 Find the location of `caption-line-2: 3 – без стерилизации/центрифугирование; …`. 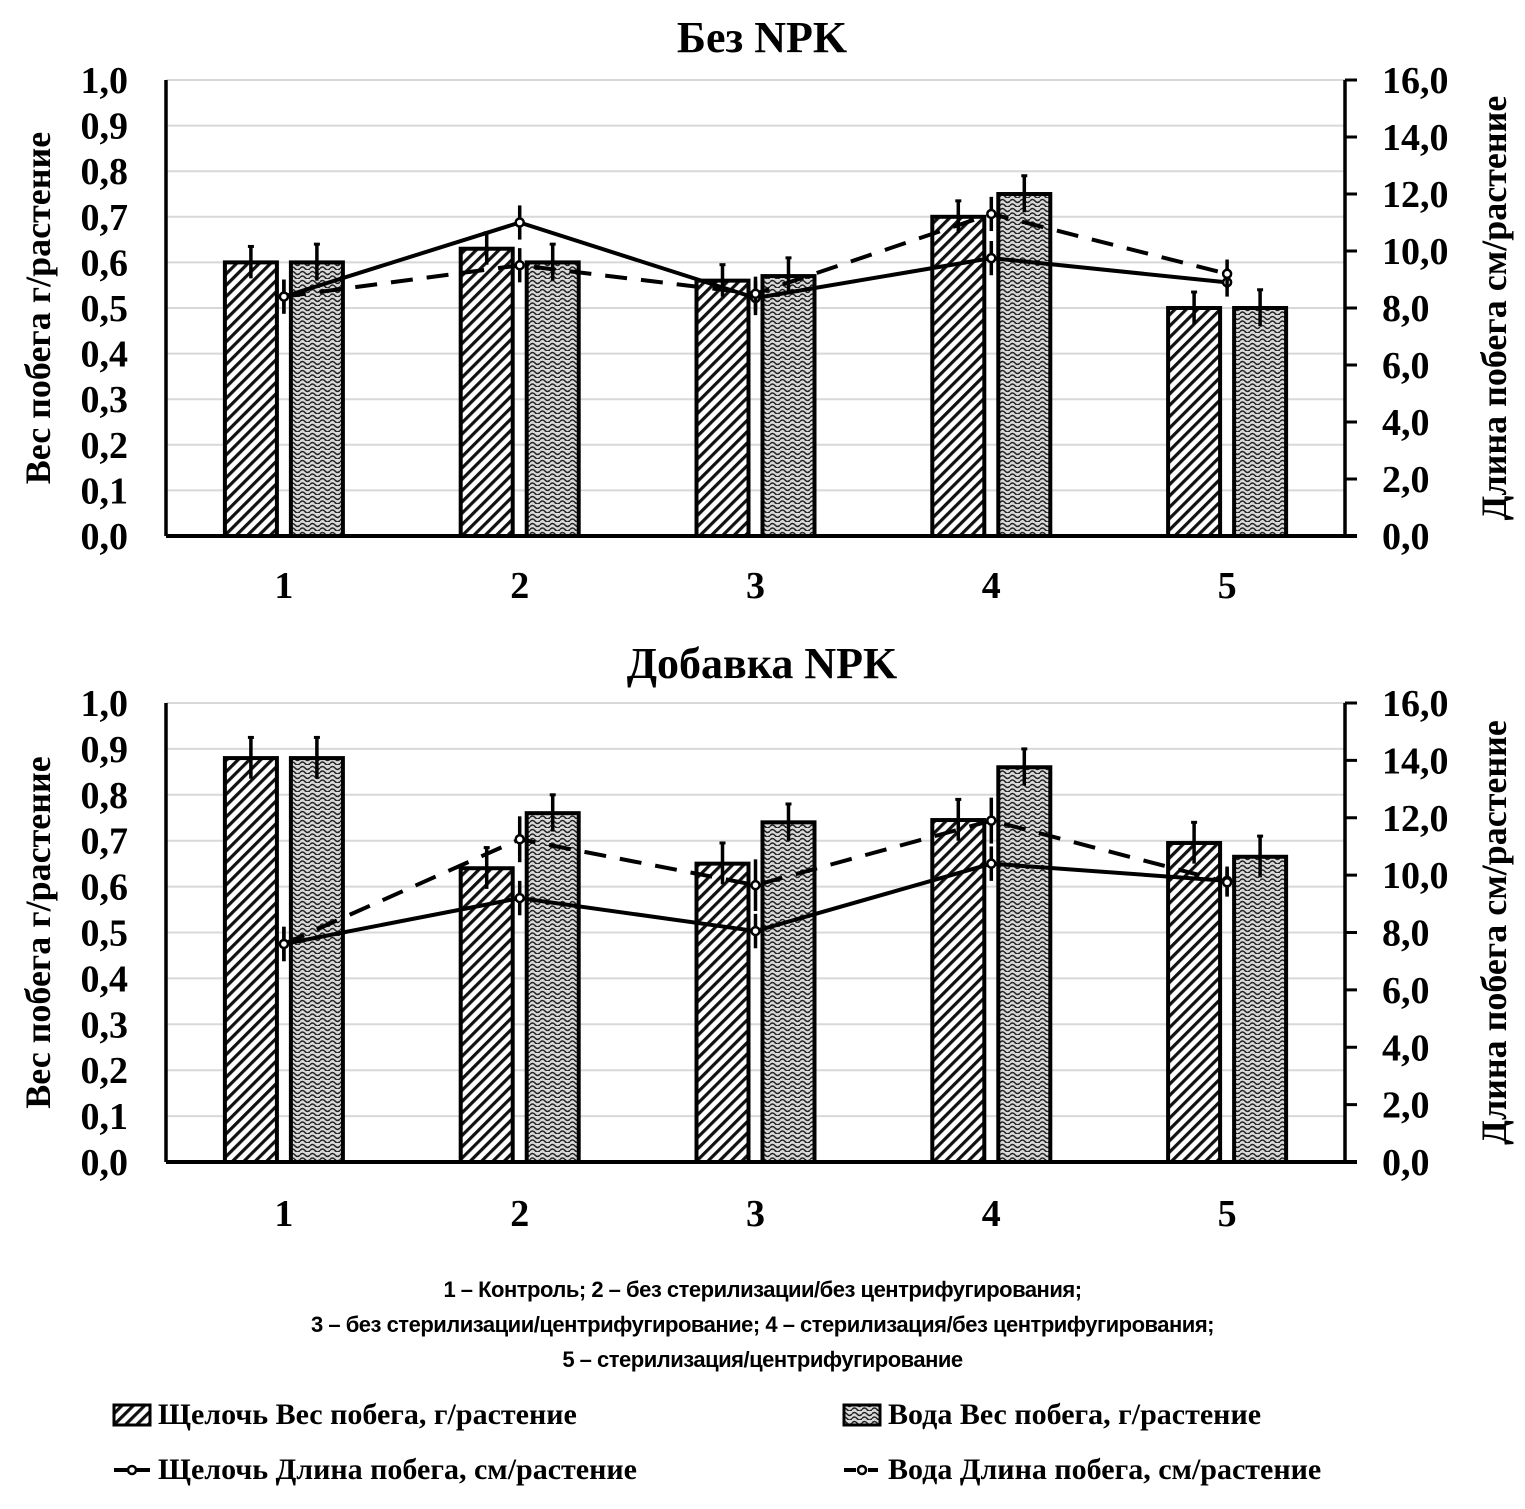

caption-line-2: 3 – без стерилизации/центрифугирование; … is located at coordinates (763, 1324).